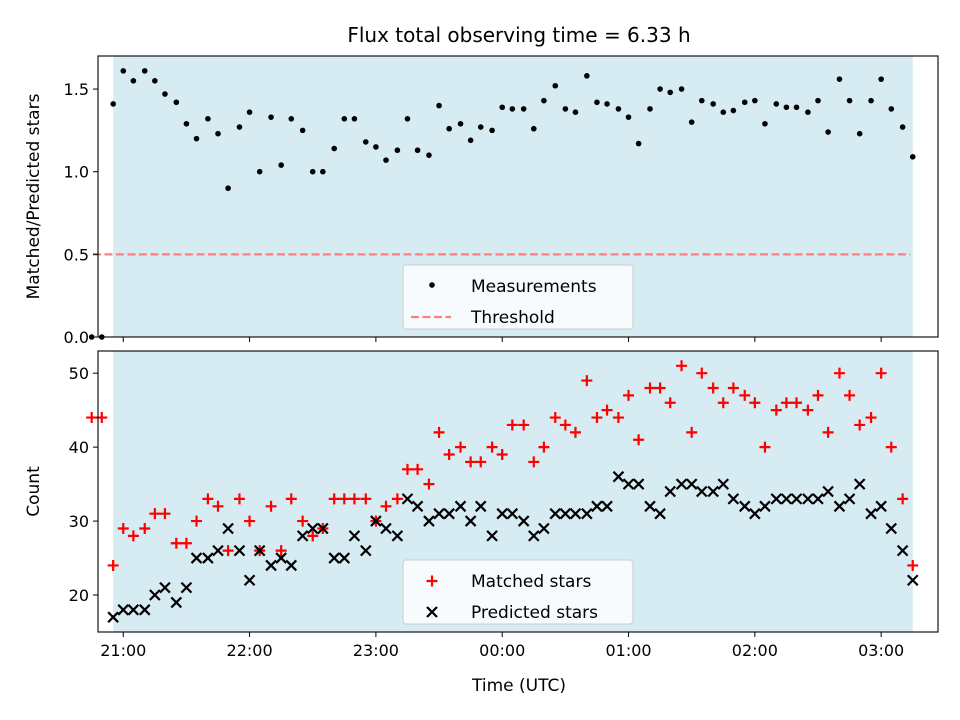 This screenshot has width=960, height=720. Describe the element at coordinates (881, 650) in the screenshot. I see `x-tick-label: 03:00` at that location.